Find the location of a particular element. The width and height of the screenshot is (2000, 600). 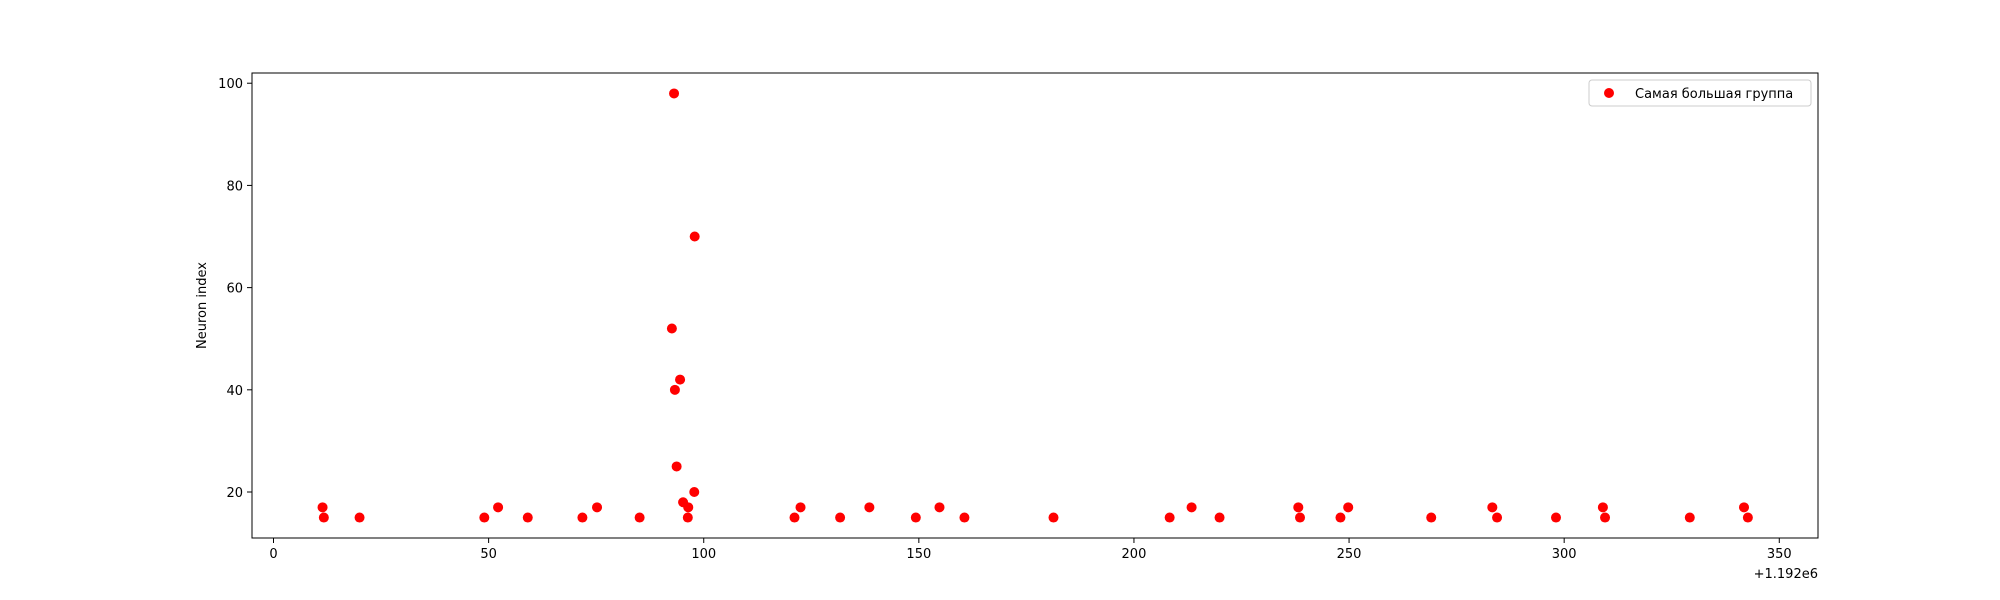

y-tick-label: 20 is located at coordinates (234, 493).